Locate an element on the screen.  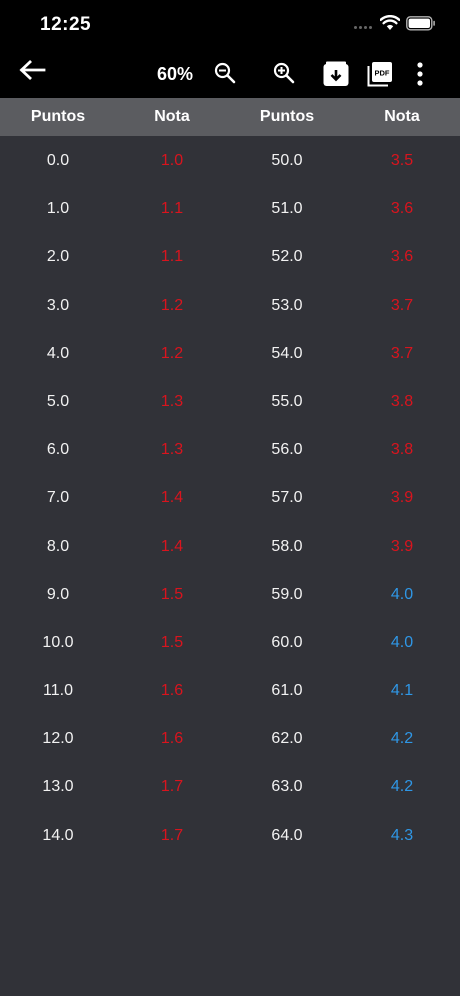
table-row: 4.0 1.2 54.0 3.7 is located at coordinates (230, 353).